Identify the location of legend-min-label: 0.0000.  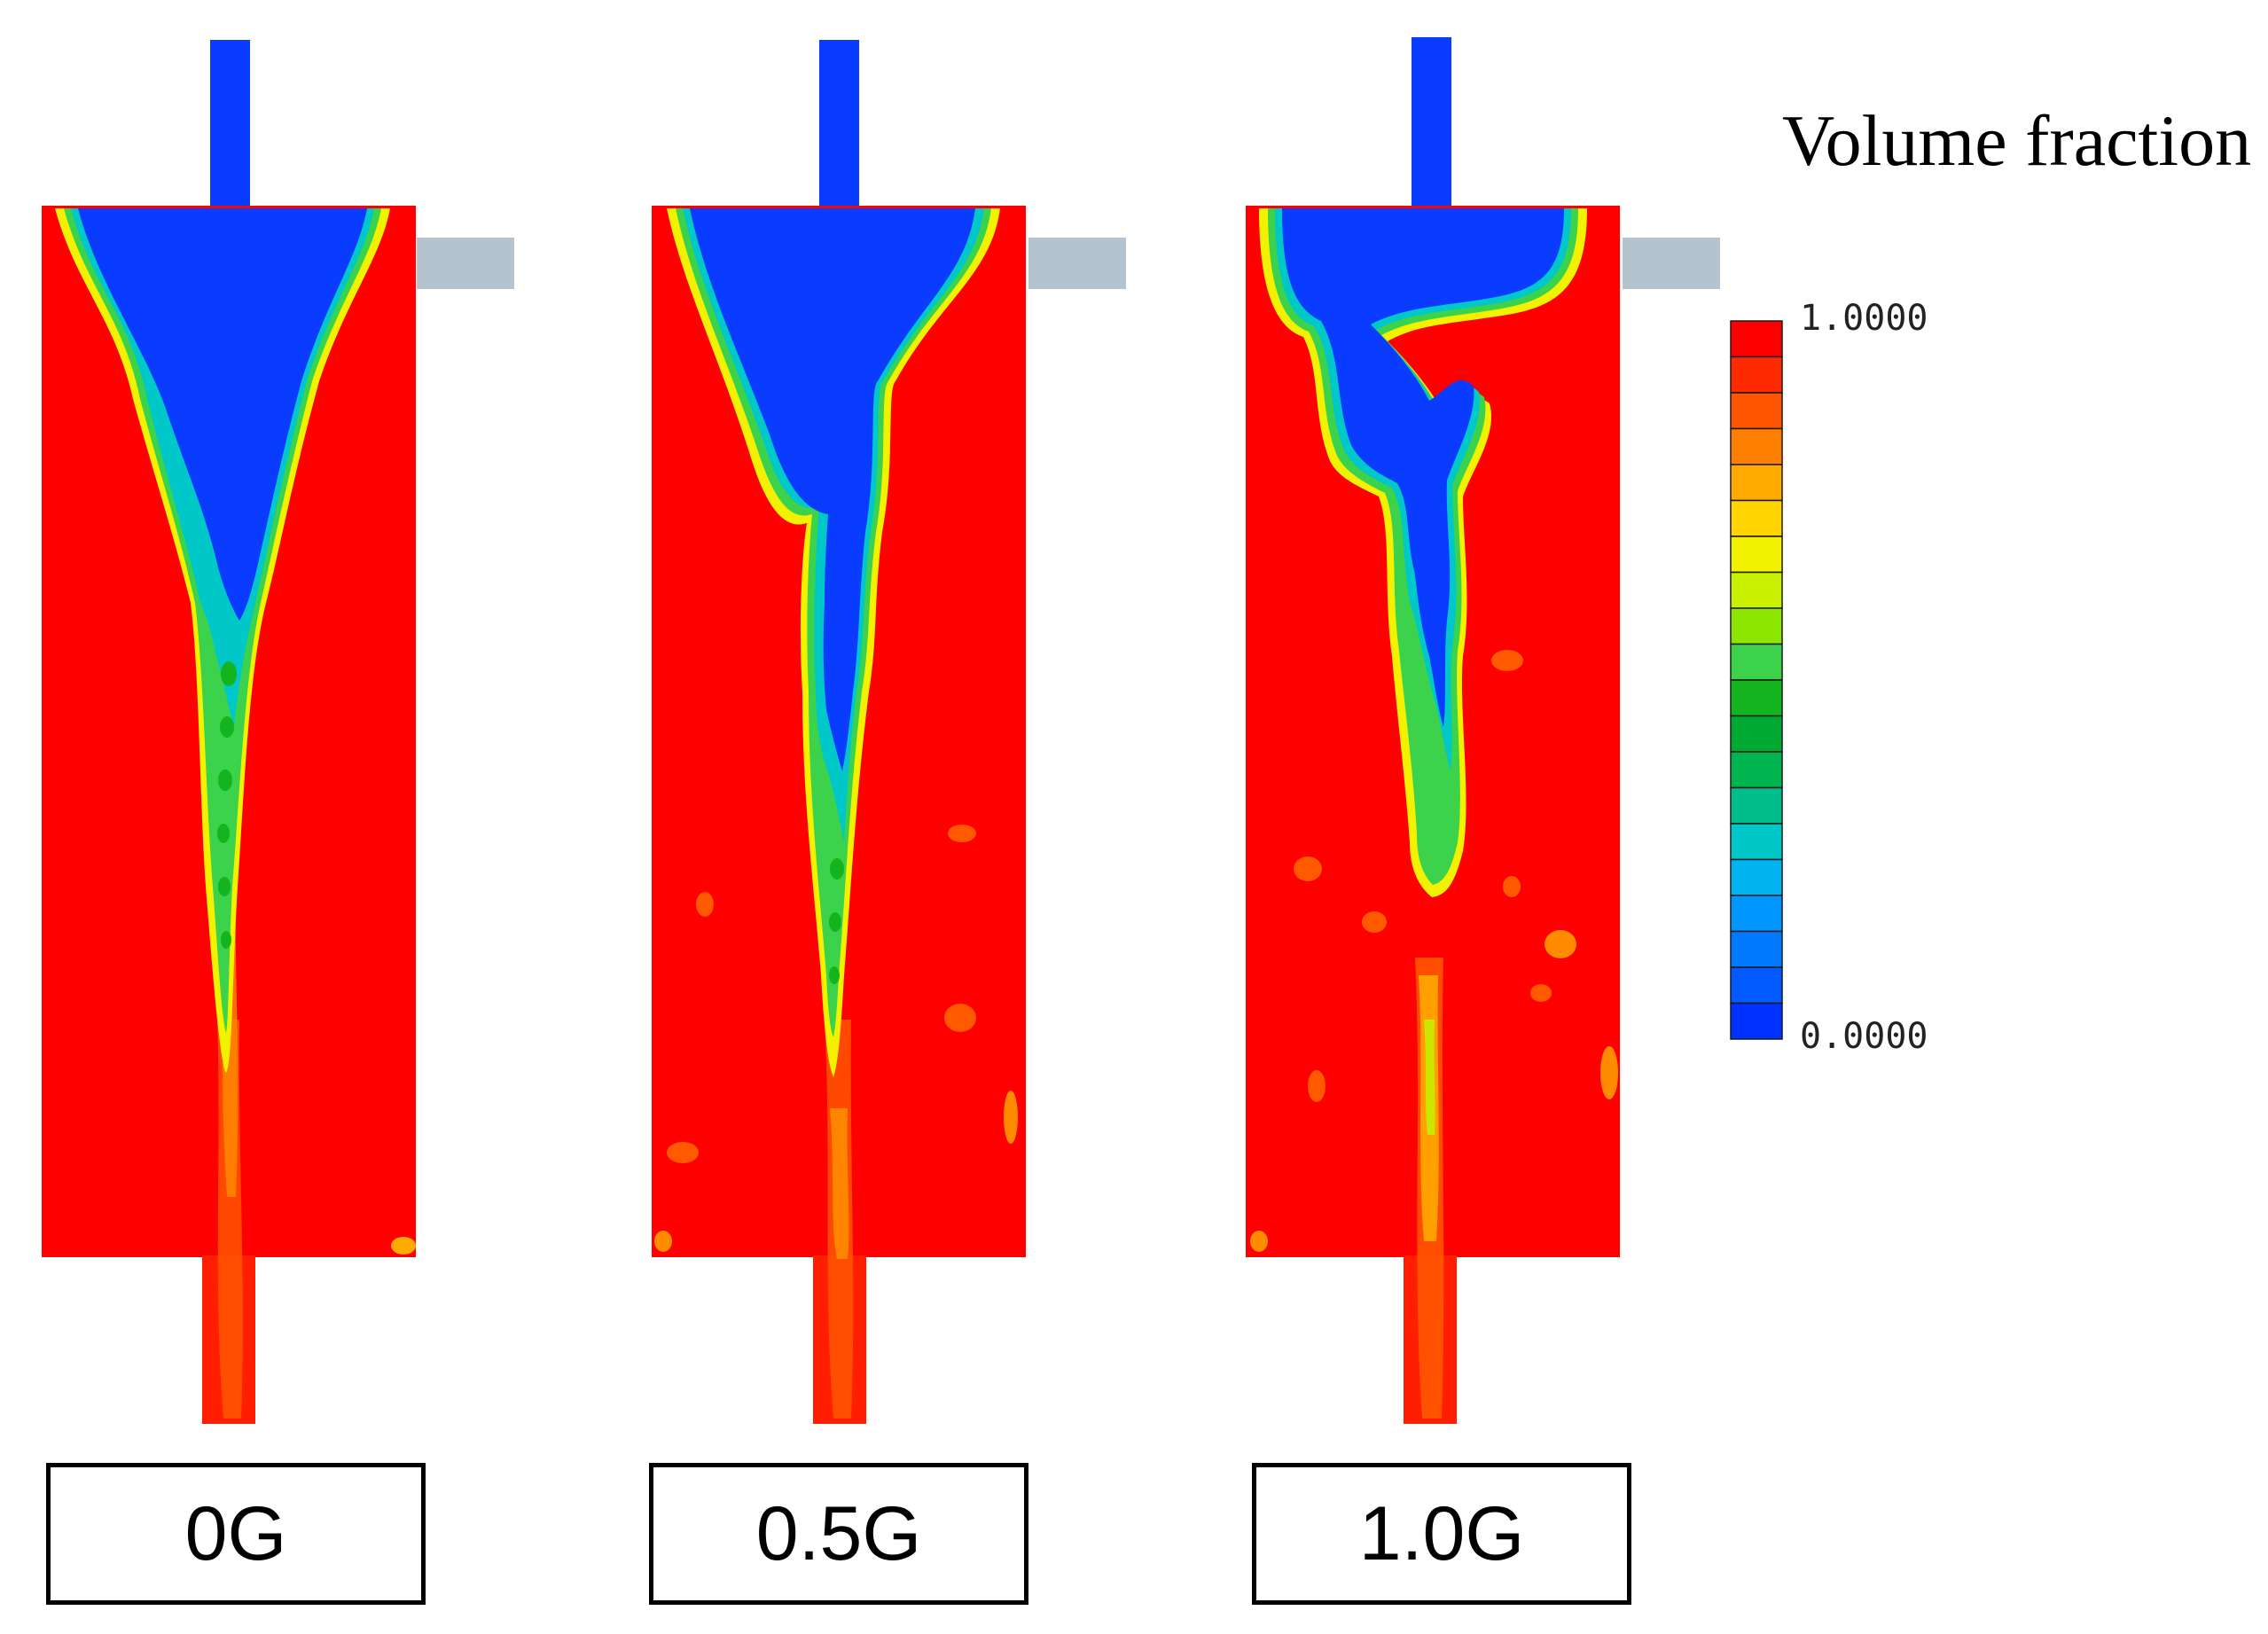
(1864, 1036).